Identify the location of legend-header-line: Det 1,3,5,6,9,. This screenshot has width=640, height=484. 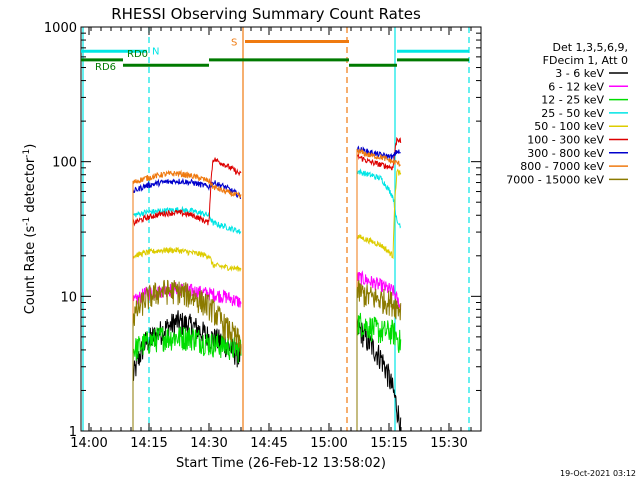
(590, 47).